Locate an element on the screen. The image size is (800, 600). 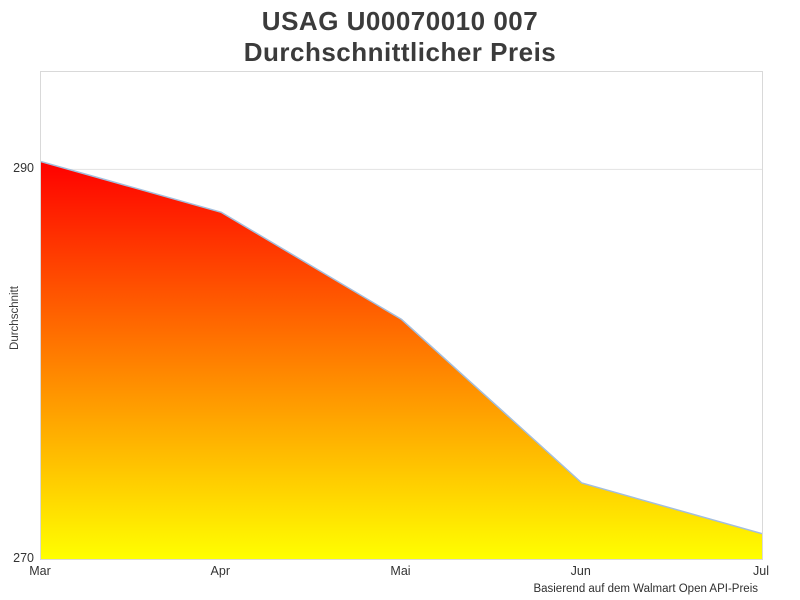
x-tick-label: Mar is located at coordinates (40, 571).